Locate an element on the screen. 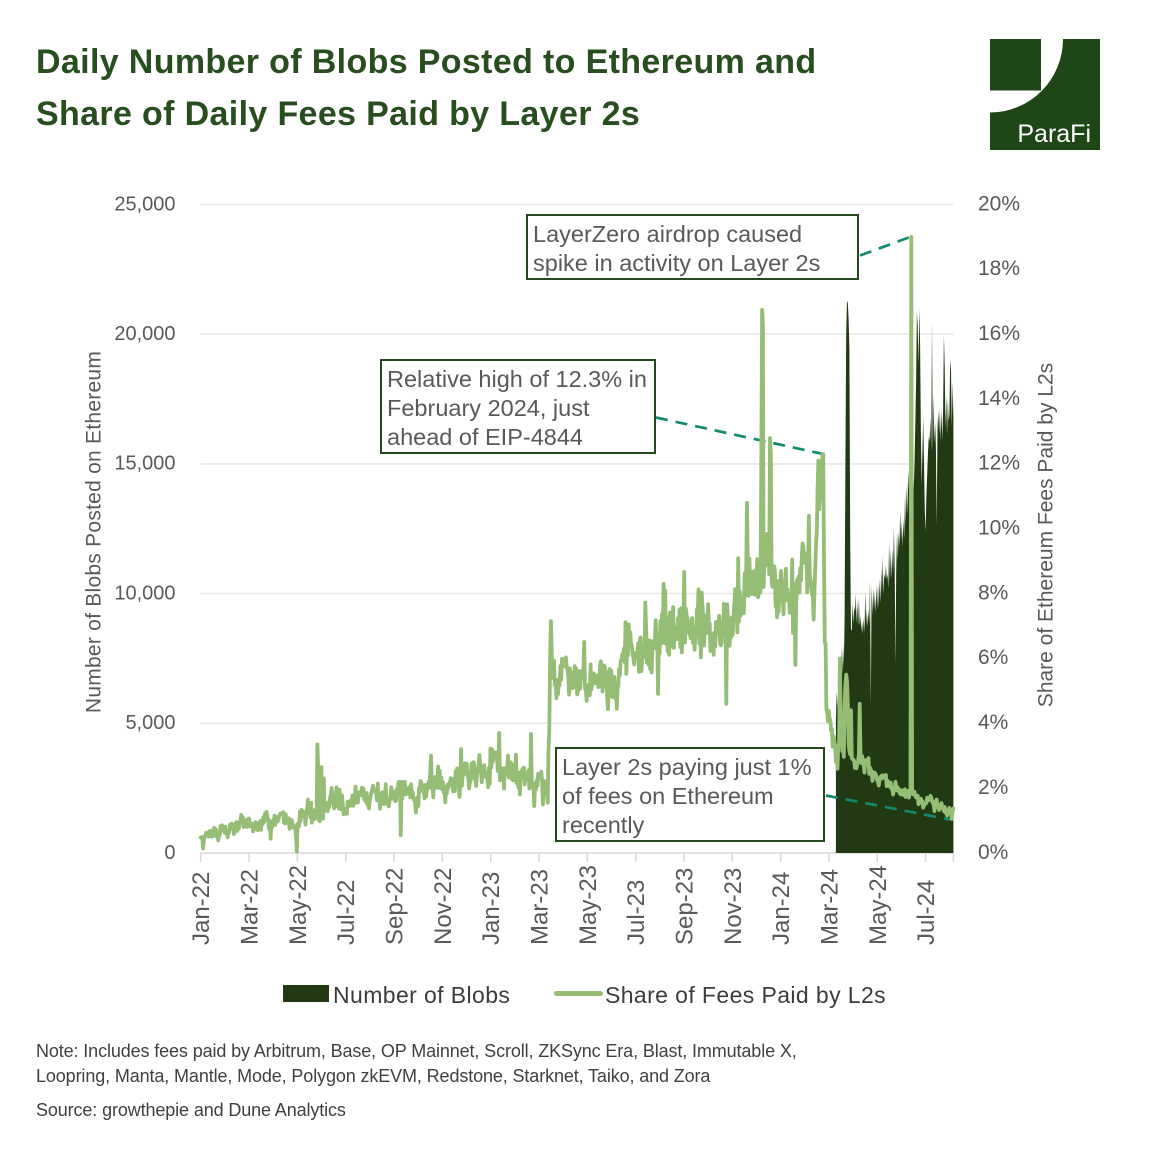  svg-text: Jan-24 is located at coordinates (781, 908).